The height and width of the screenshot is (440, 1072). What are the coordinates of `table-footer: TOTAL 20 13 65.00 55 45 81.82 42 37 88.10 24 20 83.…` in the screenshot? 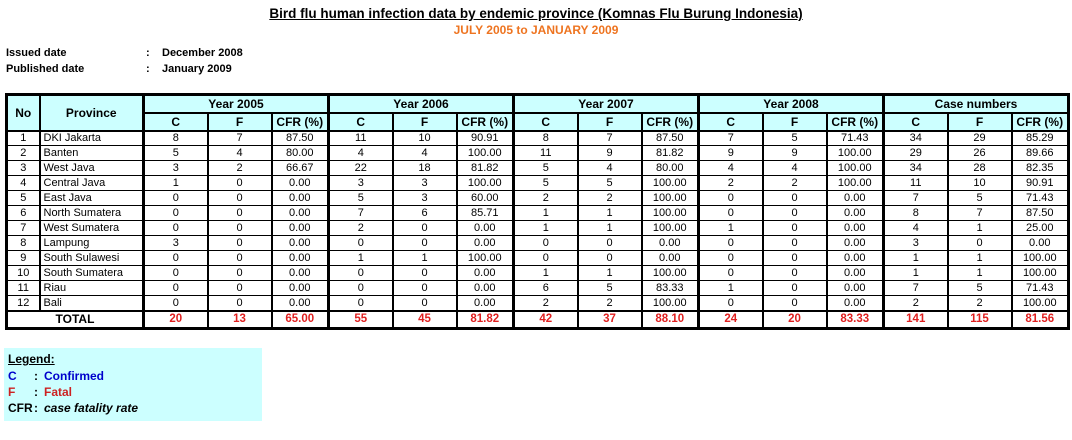 It's located at (537, 319).